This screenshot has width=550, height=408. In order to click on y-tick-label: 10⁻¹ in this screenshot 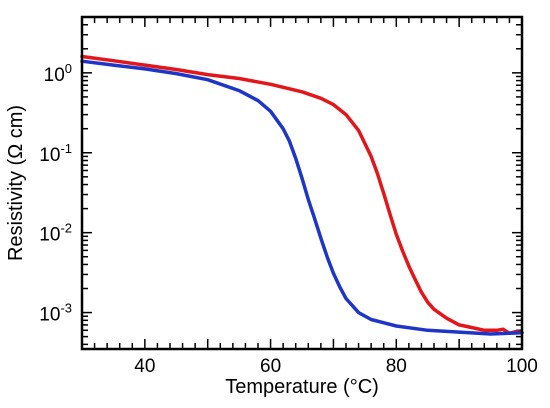, I will do `click(55, 153)`.